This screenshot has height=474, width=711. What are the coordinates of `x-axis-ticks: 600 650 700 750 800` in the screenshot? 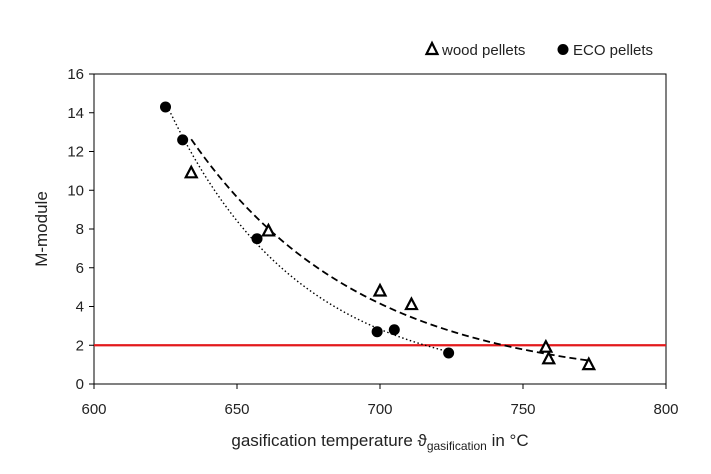 It's located at (380, 401).